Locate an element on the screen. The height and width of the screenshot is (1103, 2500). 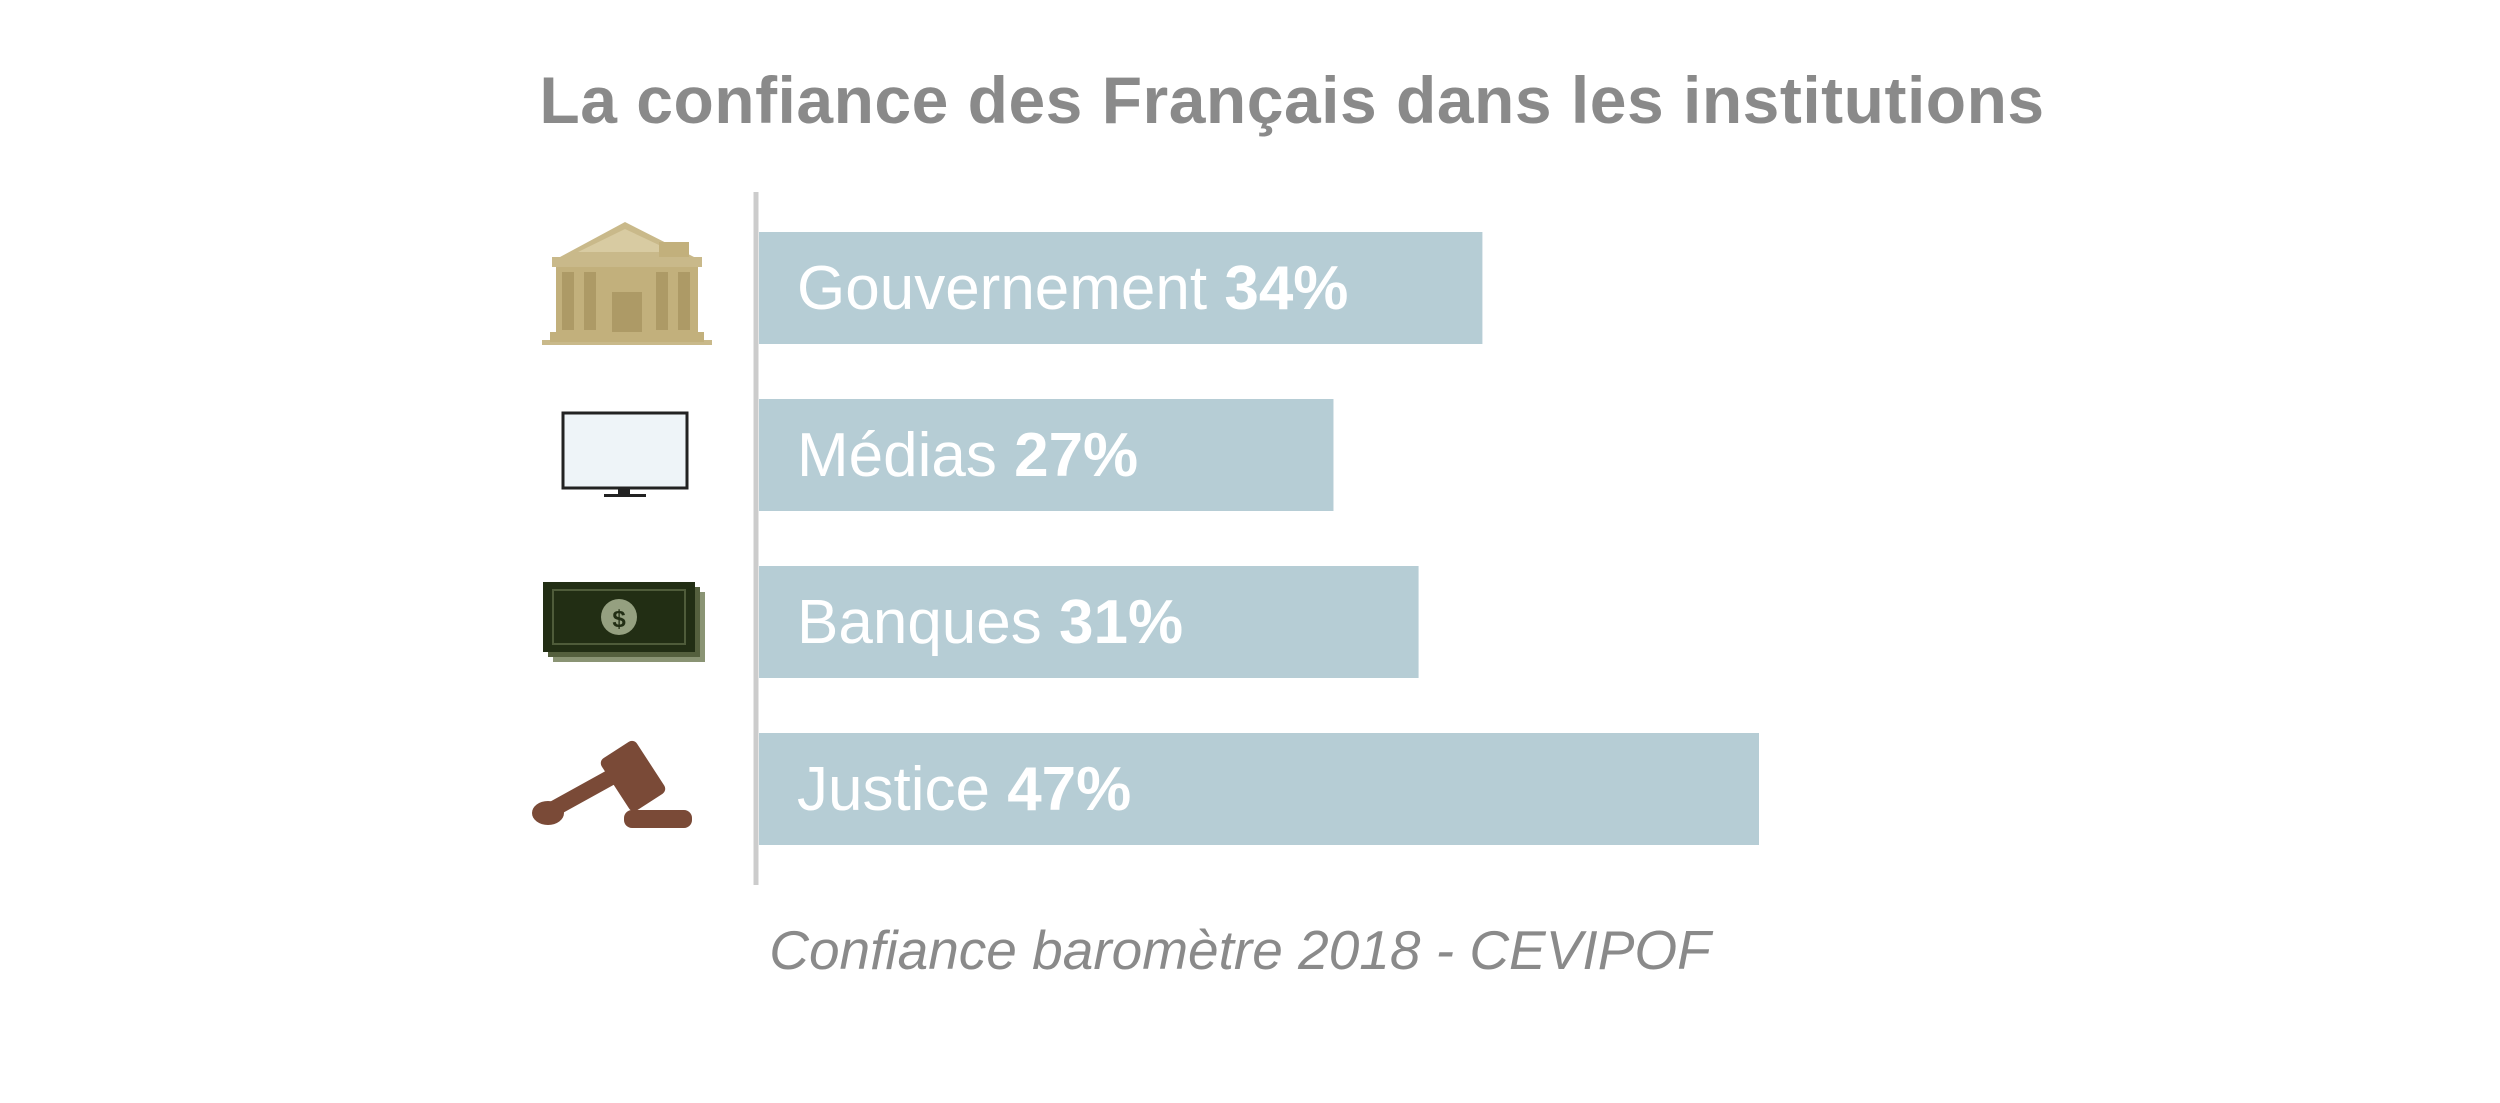
category-label: Justice is located at coordinates (902, 789).